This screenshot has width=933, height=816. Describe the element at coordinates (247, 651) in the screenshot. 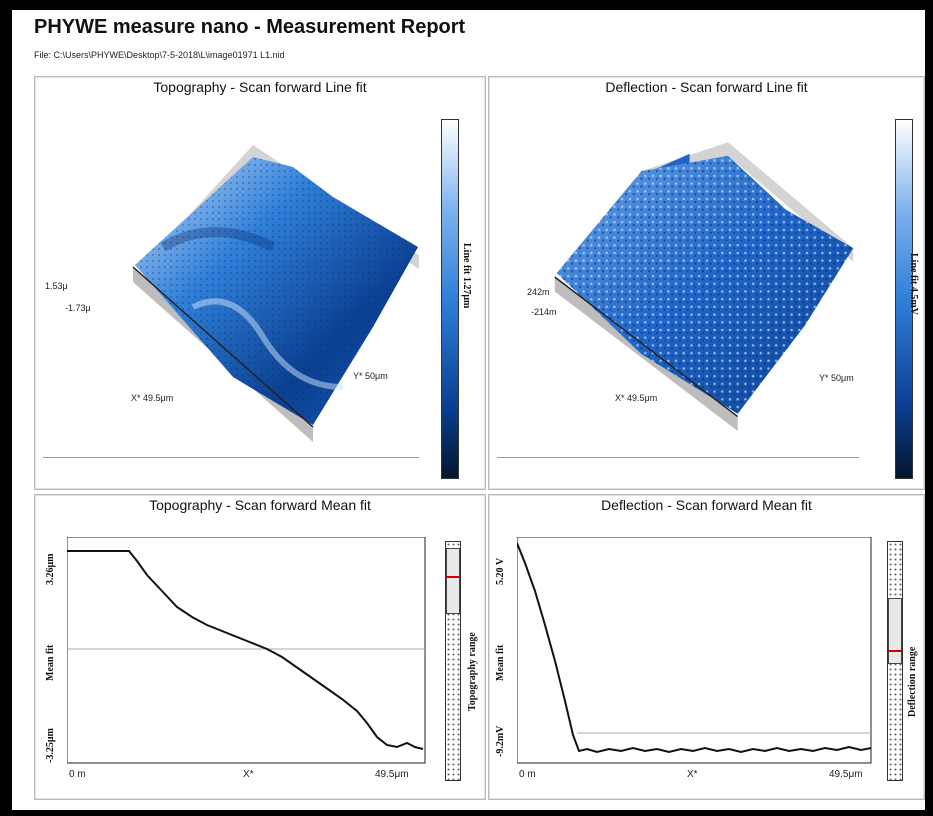

I see `topography-profile-plot` at that location.